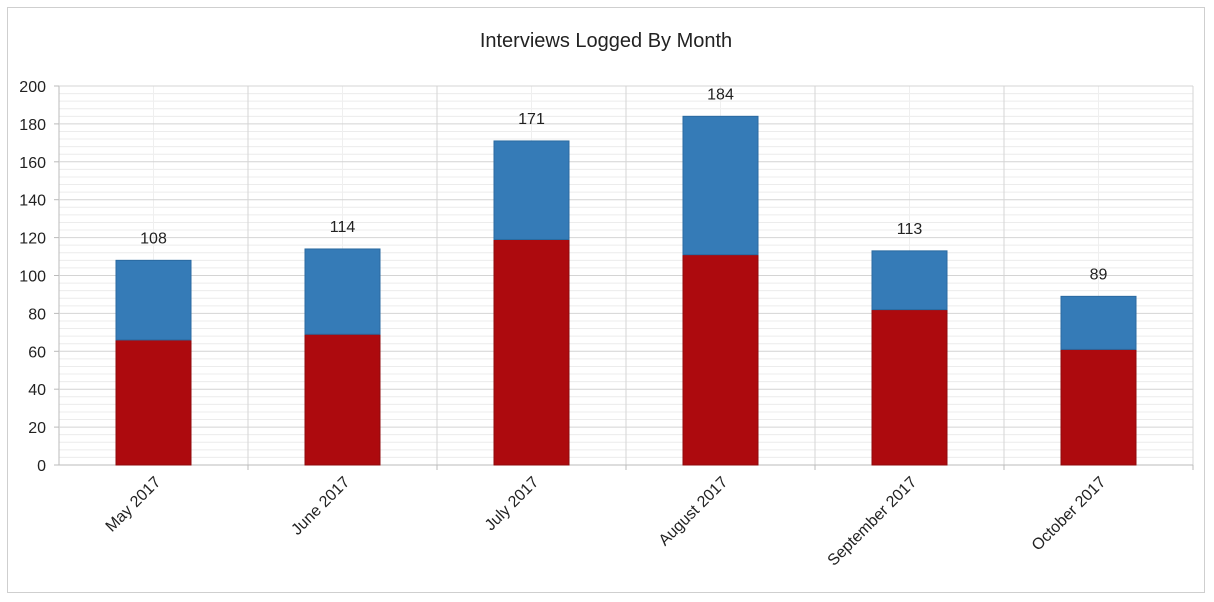  What do you see at coordinates (1099, 274) in the screenshot?
I see `bar-total-label: 89` at bounding box center [1099, 274].